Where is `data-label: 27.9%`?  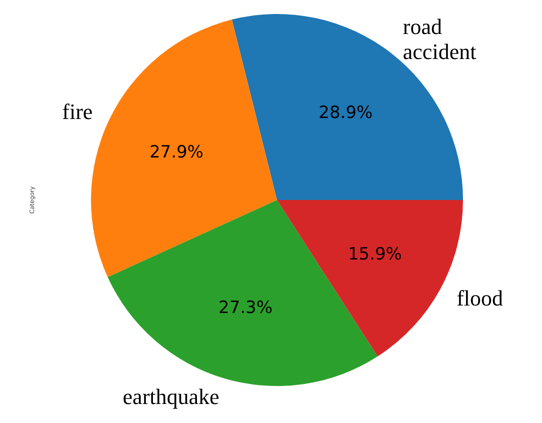
data-label: 27.9% is located at coordinates (176, 152).